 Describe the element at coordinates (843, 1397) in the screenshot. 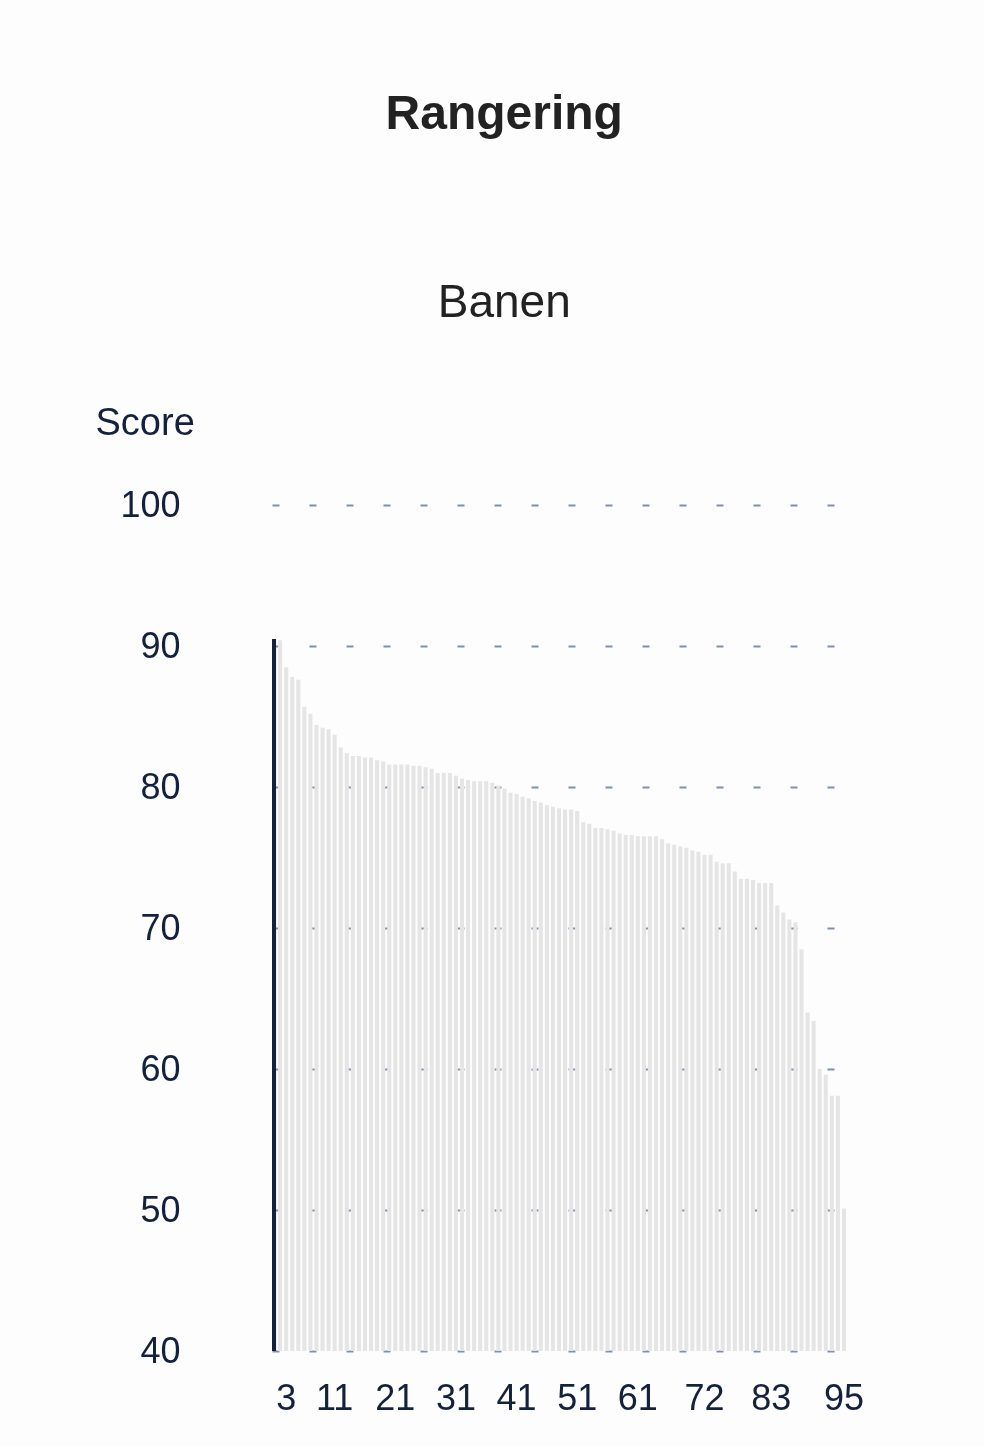

I see `x-tick-label: 95` at that location.